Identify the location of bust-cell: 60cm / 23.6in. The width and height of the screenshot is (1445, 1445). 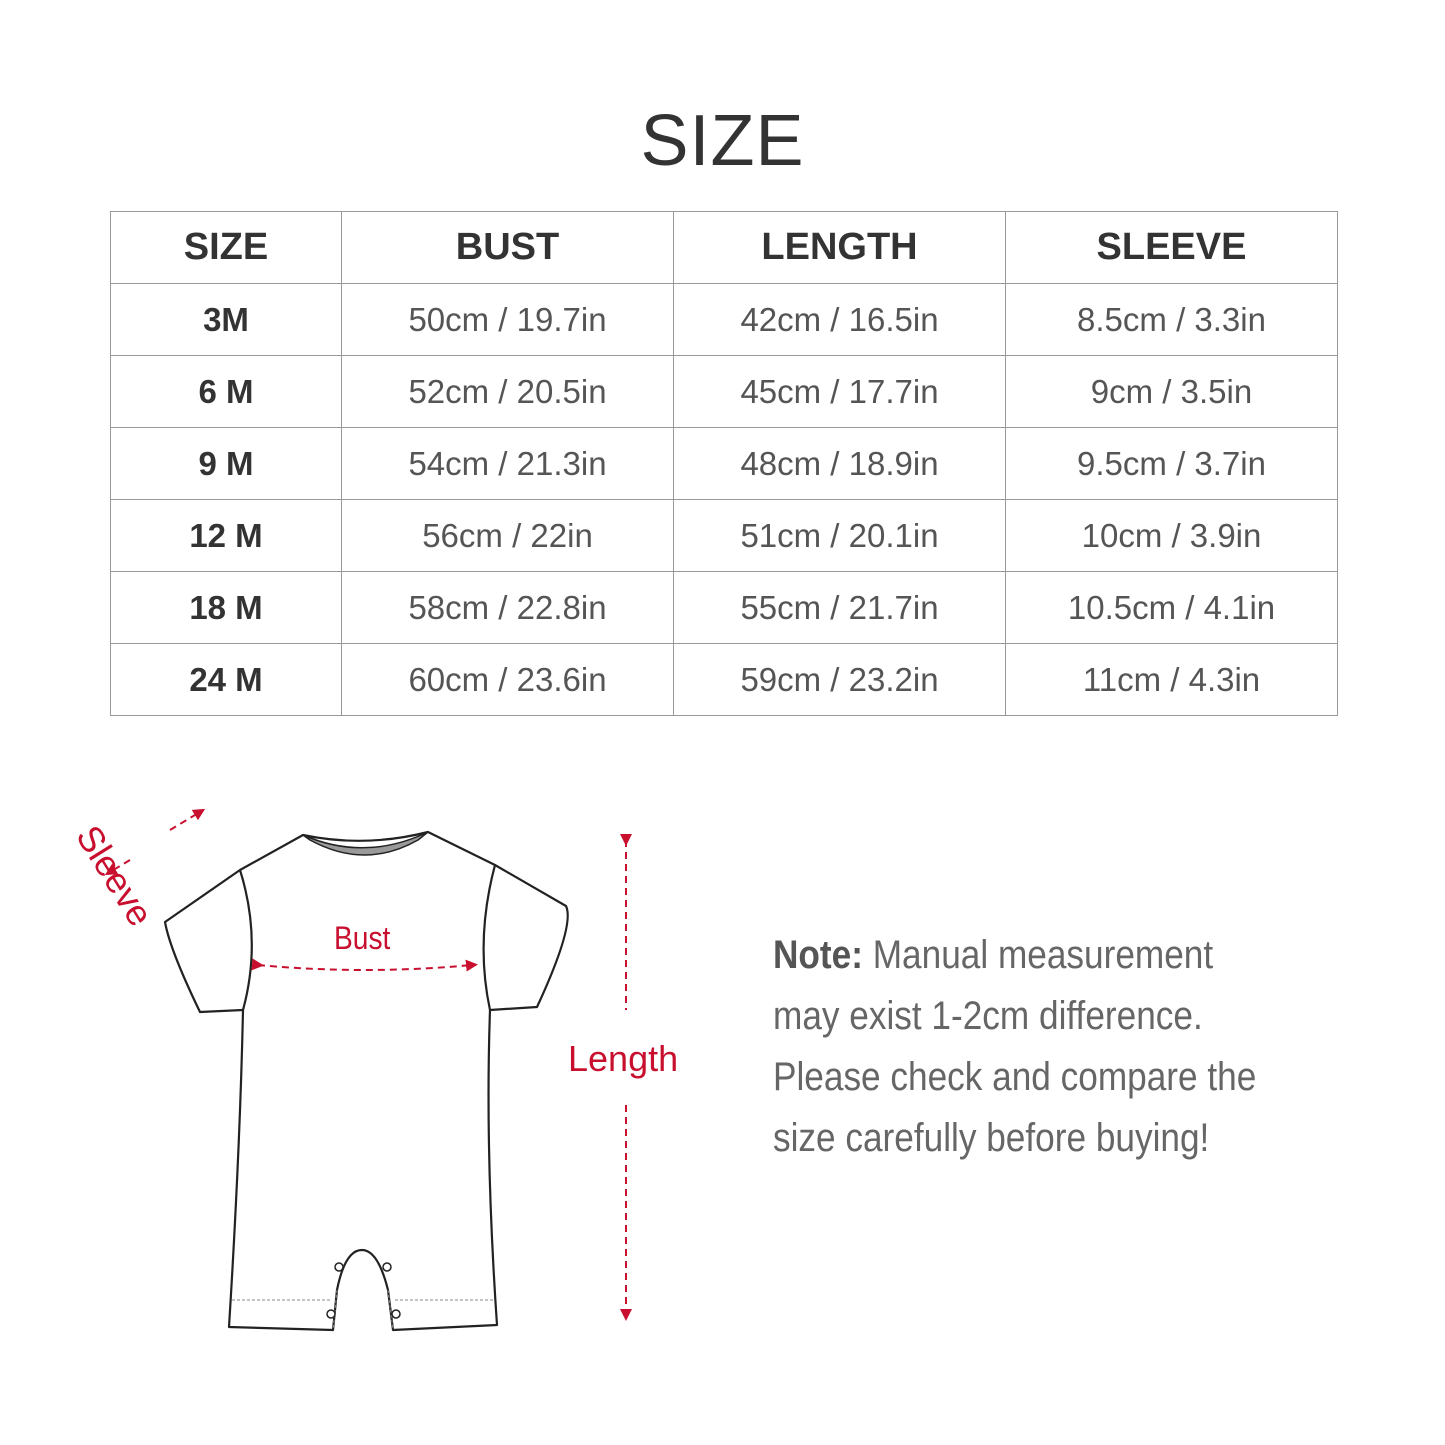
(507, 679).